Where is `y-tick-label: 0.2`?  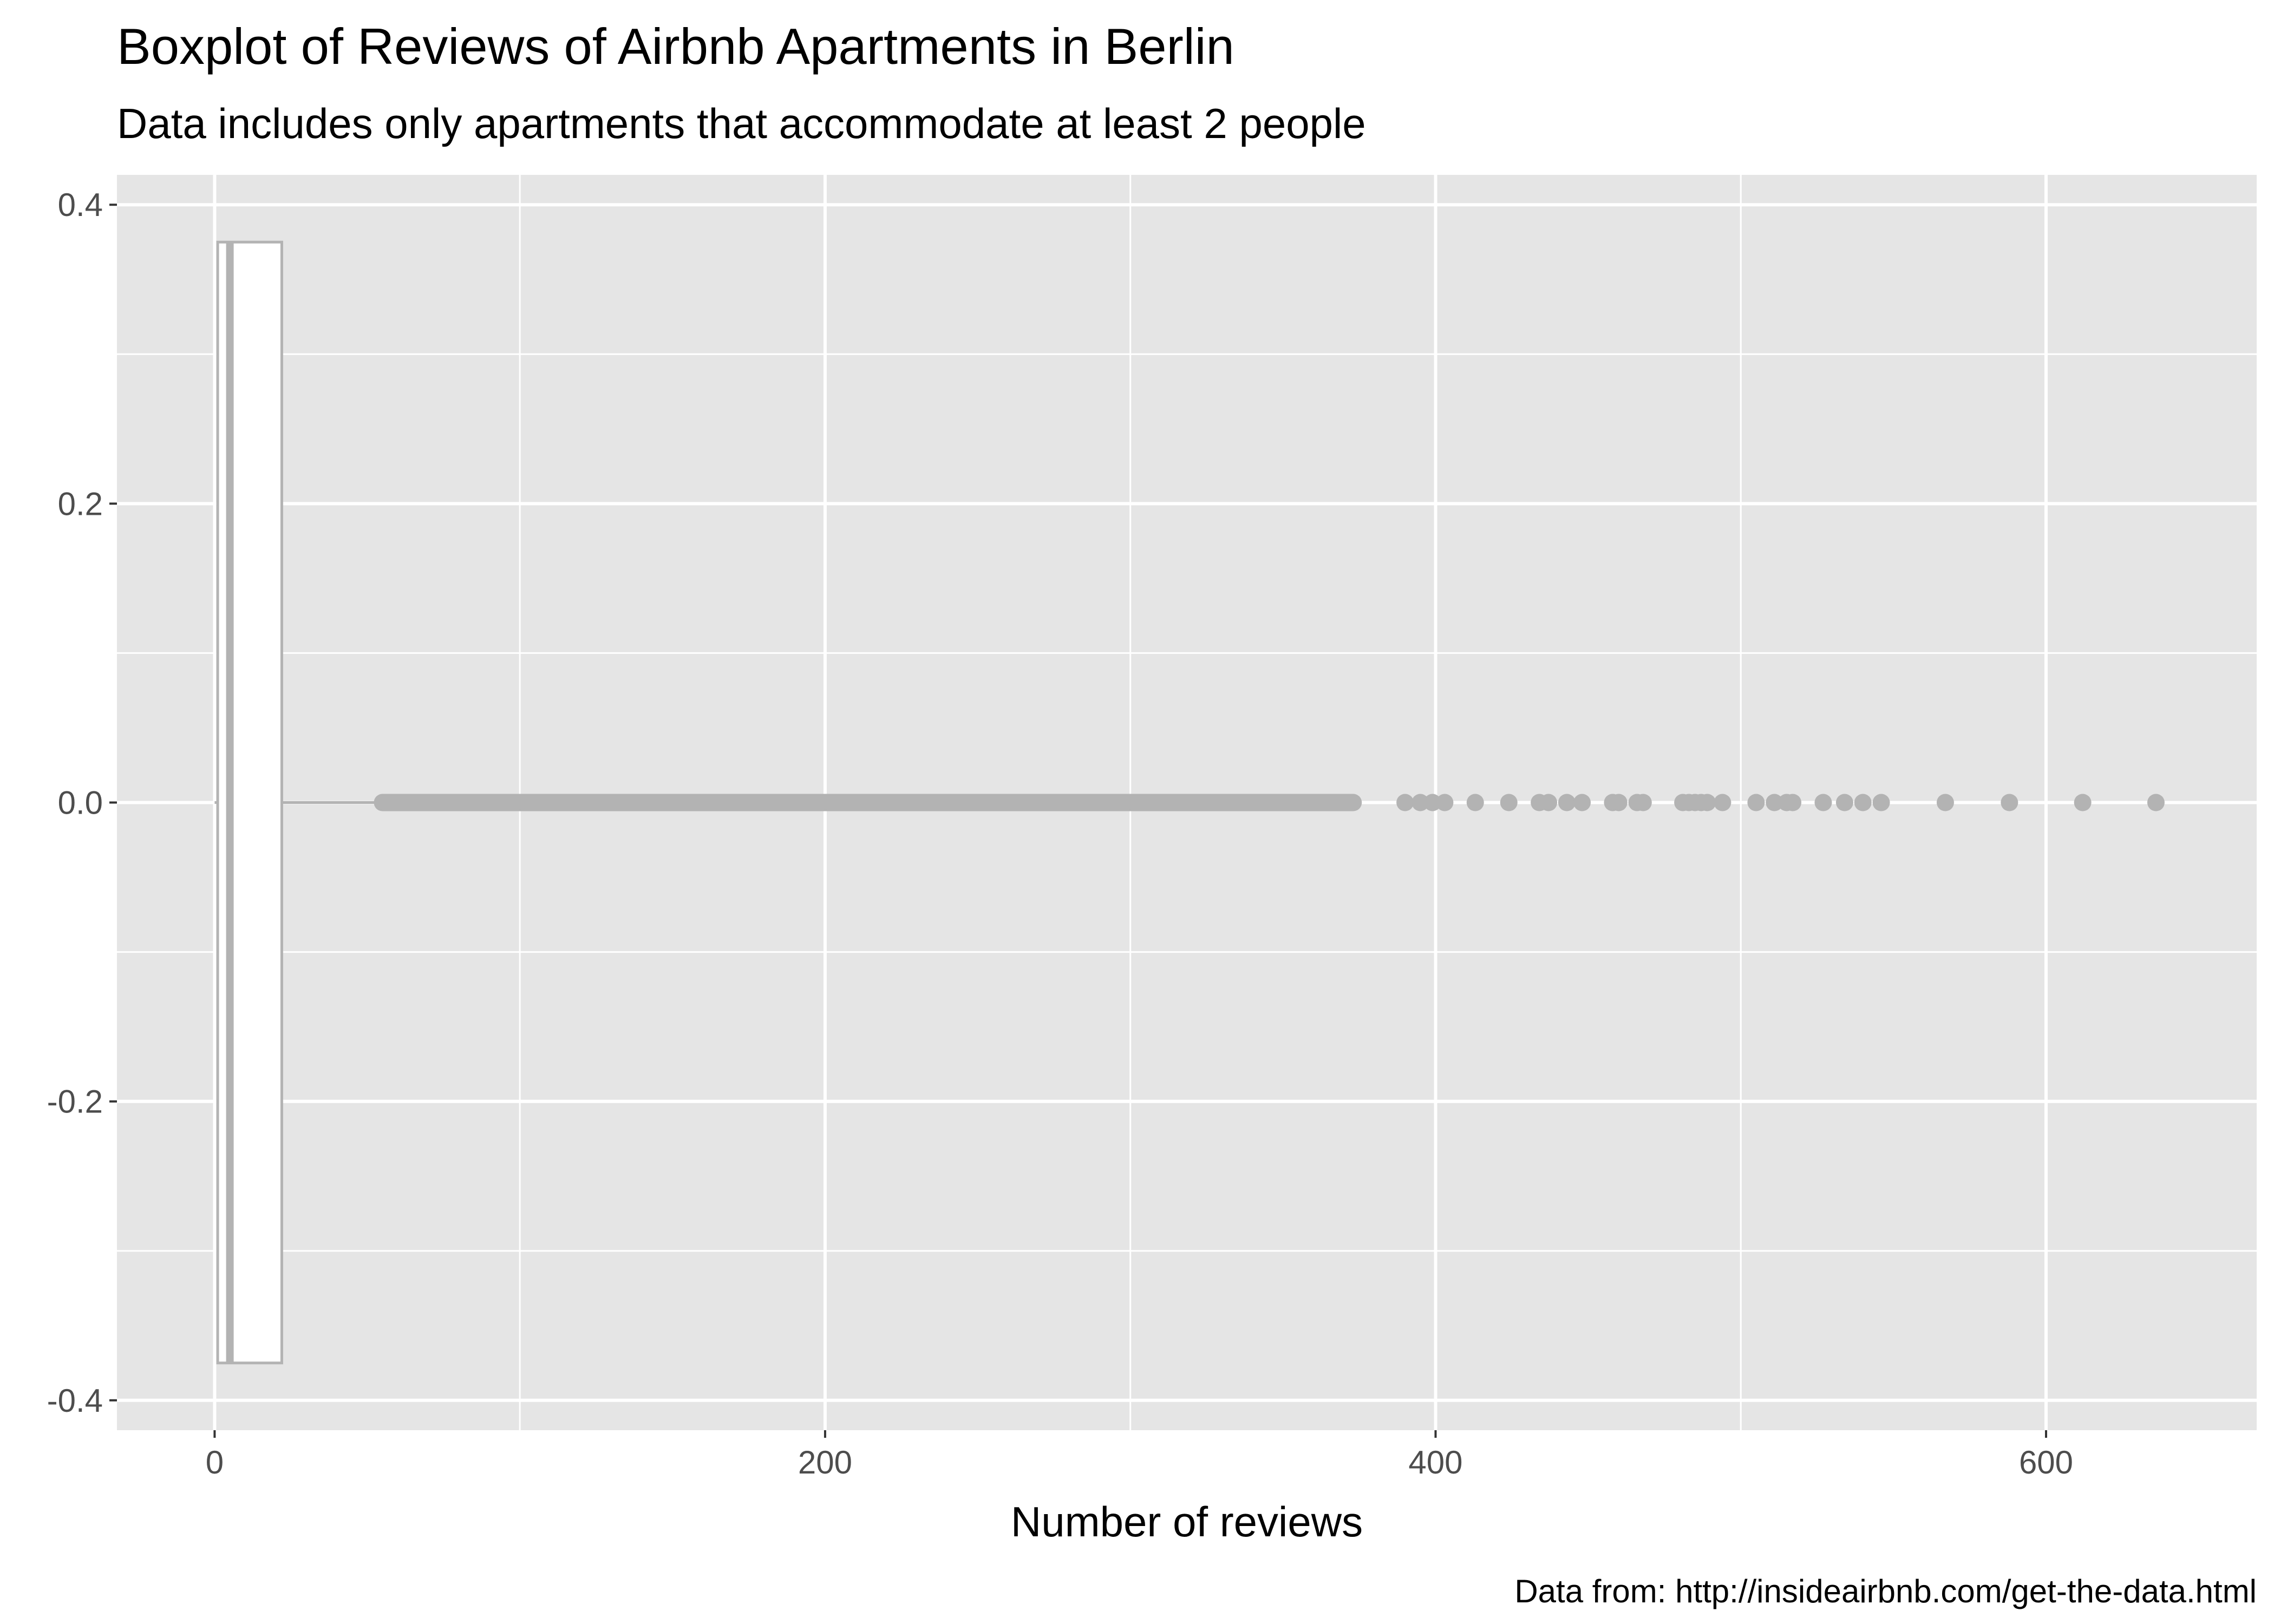 y-tick-label: 0.2 is located at coordinates (80, 504).